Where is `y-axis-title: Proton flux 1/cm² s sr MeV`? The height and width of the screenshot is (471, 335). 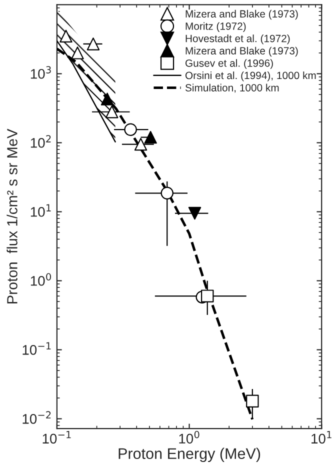
y-axis-title: Proton flux 1/cm² s sr MeV is located at coordinates (12, 216).